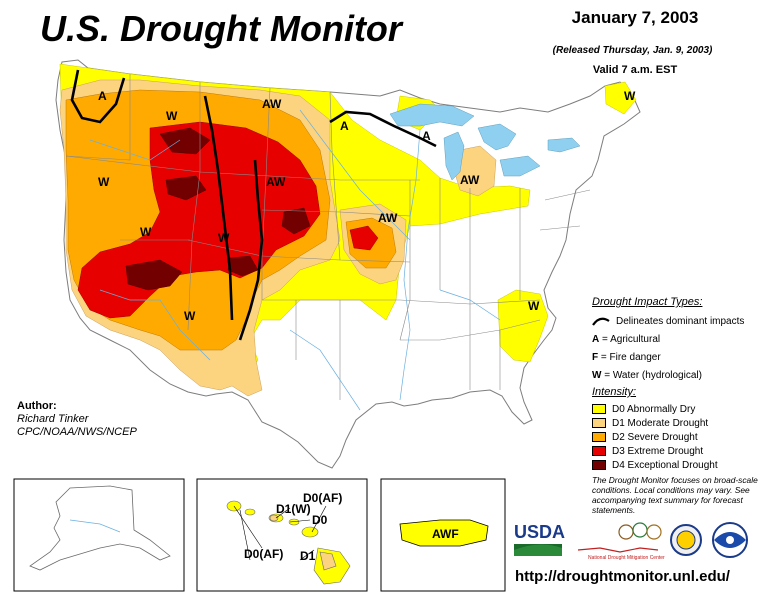  I want to click on label-w-id: W, so click(172, 116).